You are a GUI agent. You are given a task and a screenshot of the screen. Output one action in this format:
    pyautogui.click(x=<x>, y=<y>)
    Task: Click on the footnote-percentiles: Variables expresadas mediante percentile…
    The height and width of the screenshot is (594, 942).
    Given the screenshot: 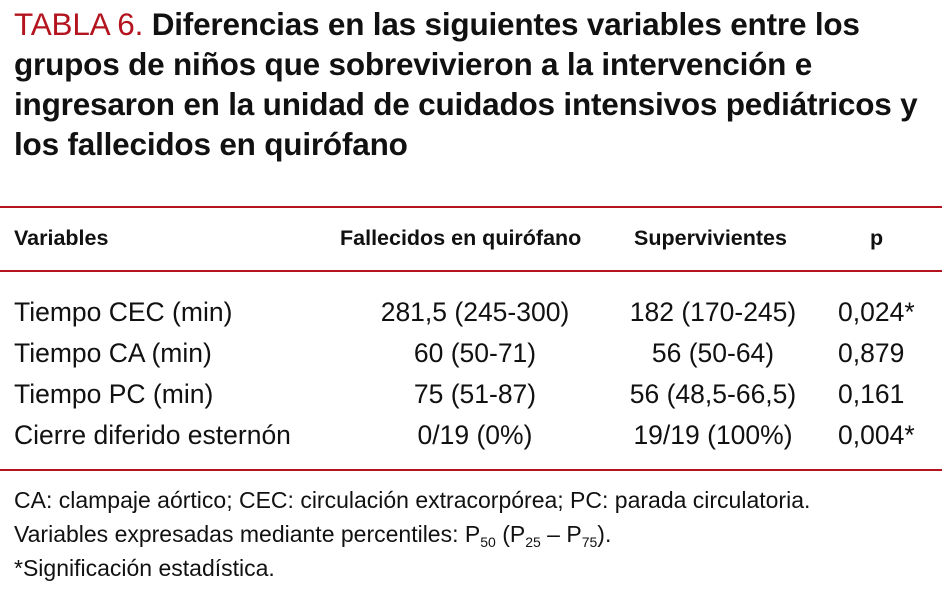 What is the action you would take?
    pyautogui.click(x=312, y=538)
    